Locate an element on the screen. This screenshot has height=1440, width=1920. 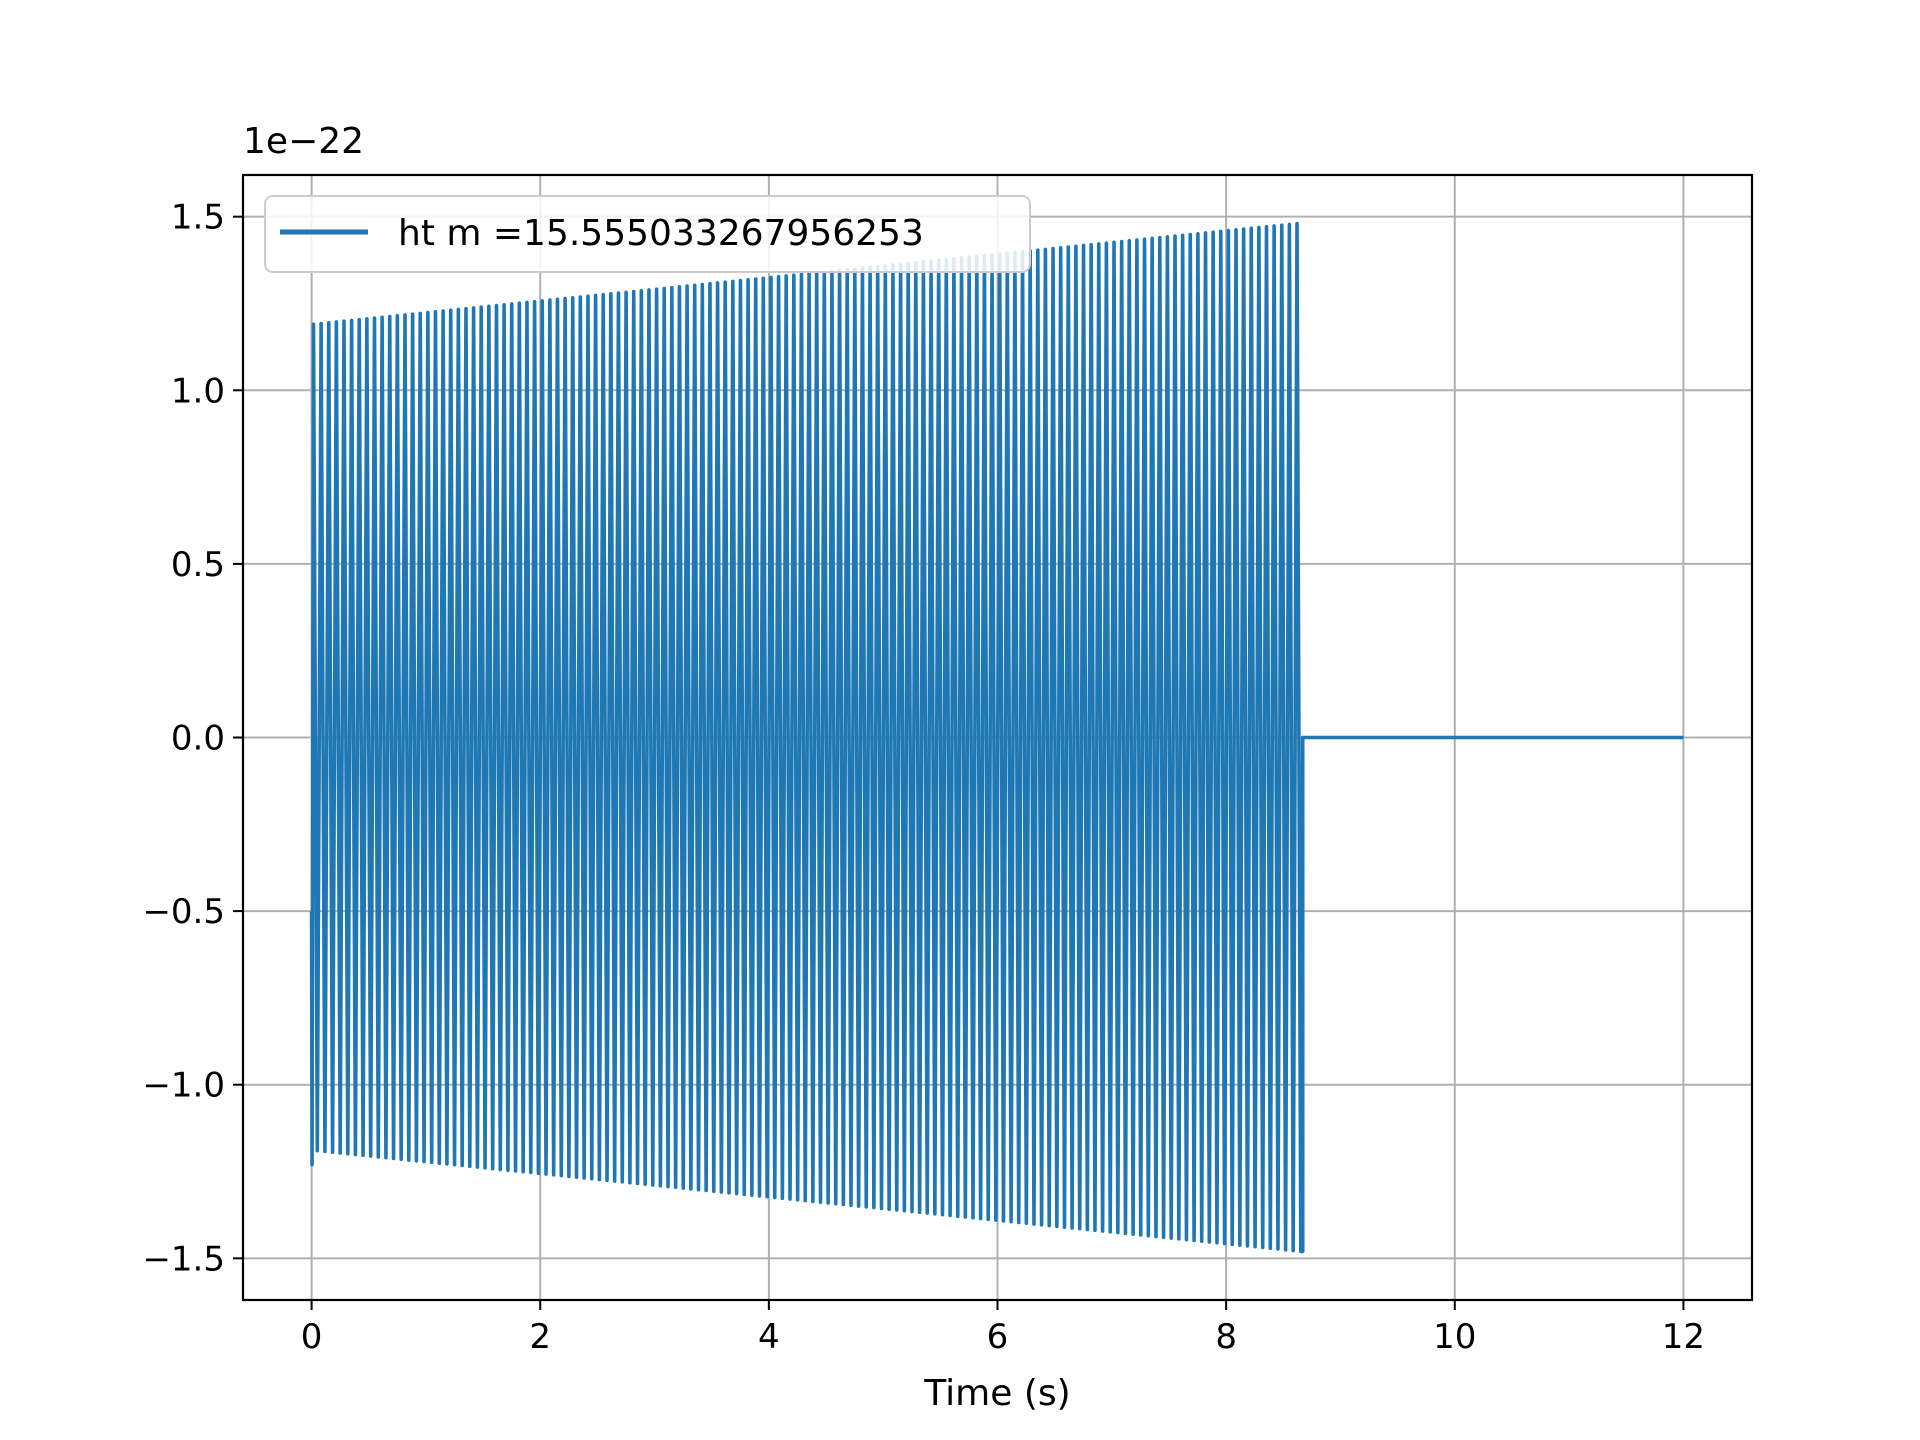
y-tick-label: 1.5 is located at coordinates (198, 218).